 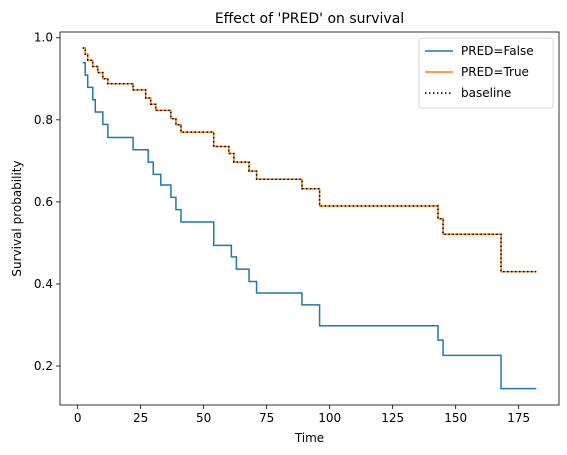 I want to click on x-tick-label: 125, so click(x=392, y=418).